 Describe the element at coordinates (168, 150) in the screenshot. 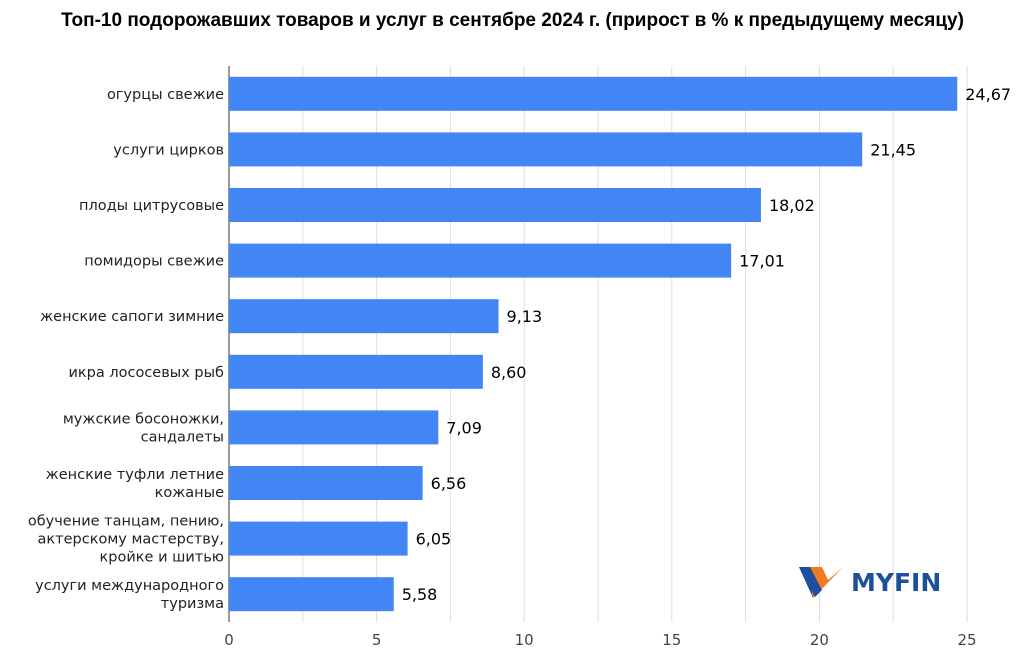

I see `category-label: услуги цирков` at that location.